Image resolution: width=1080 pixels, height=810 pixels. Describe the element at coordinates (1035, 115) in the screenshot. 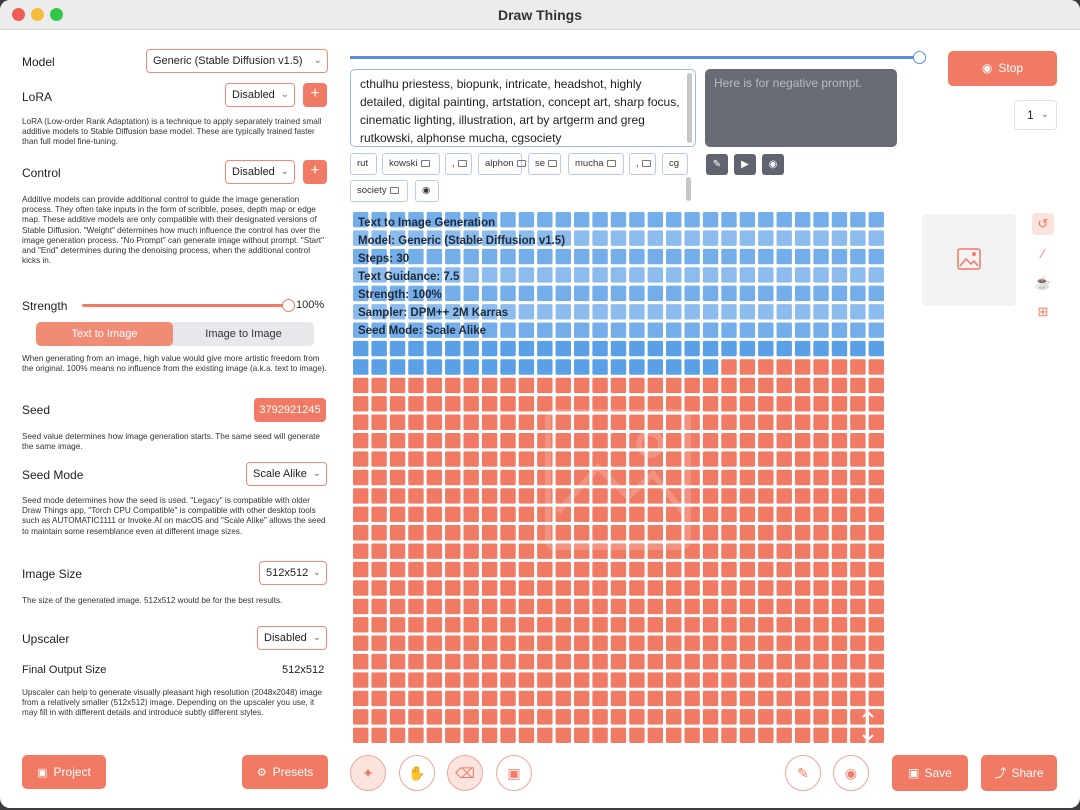

I see `batch-count-select: 1 ⌄` at that location.